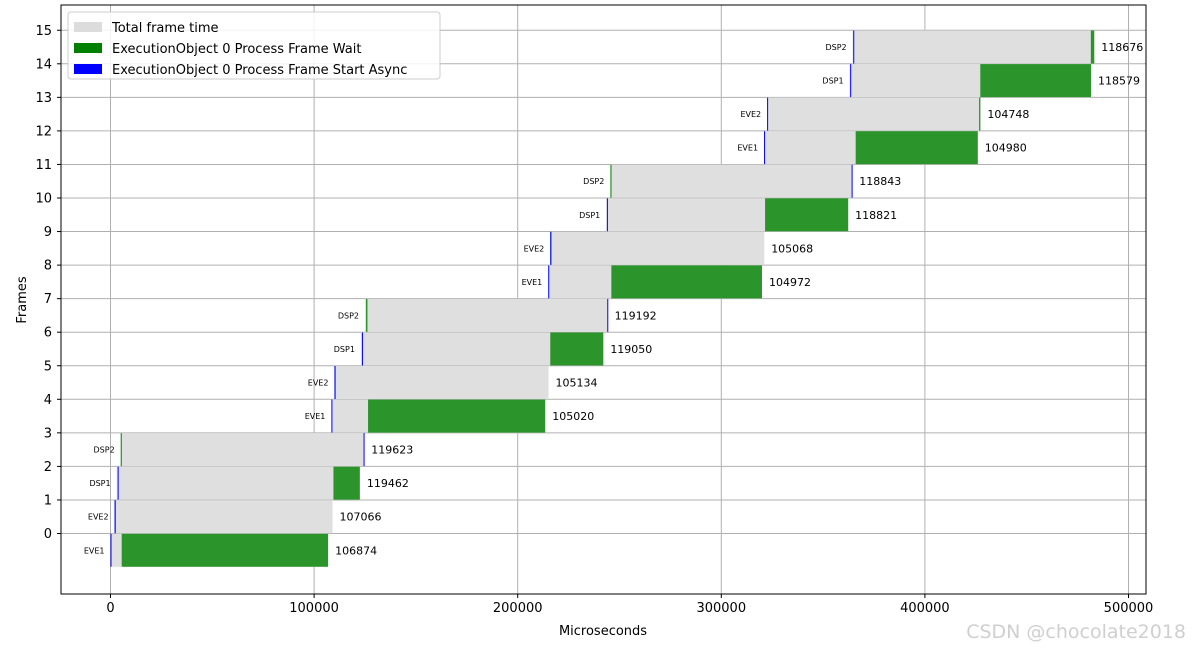  What do you see at coordinates (314, 608) in the screenshot?
I see `x-tick-label: 100000` at bounding box center [314, 608].